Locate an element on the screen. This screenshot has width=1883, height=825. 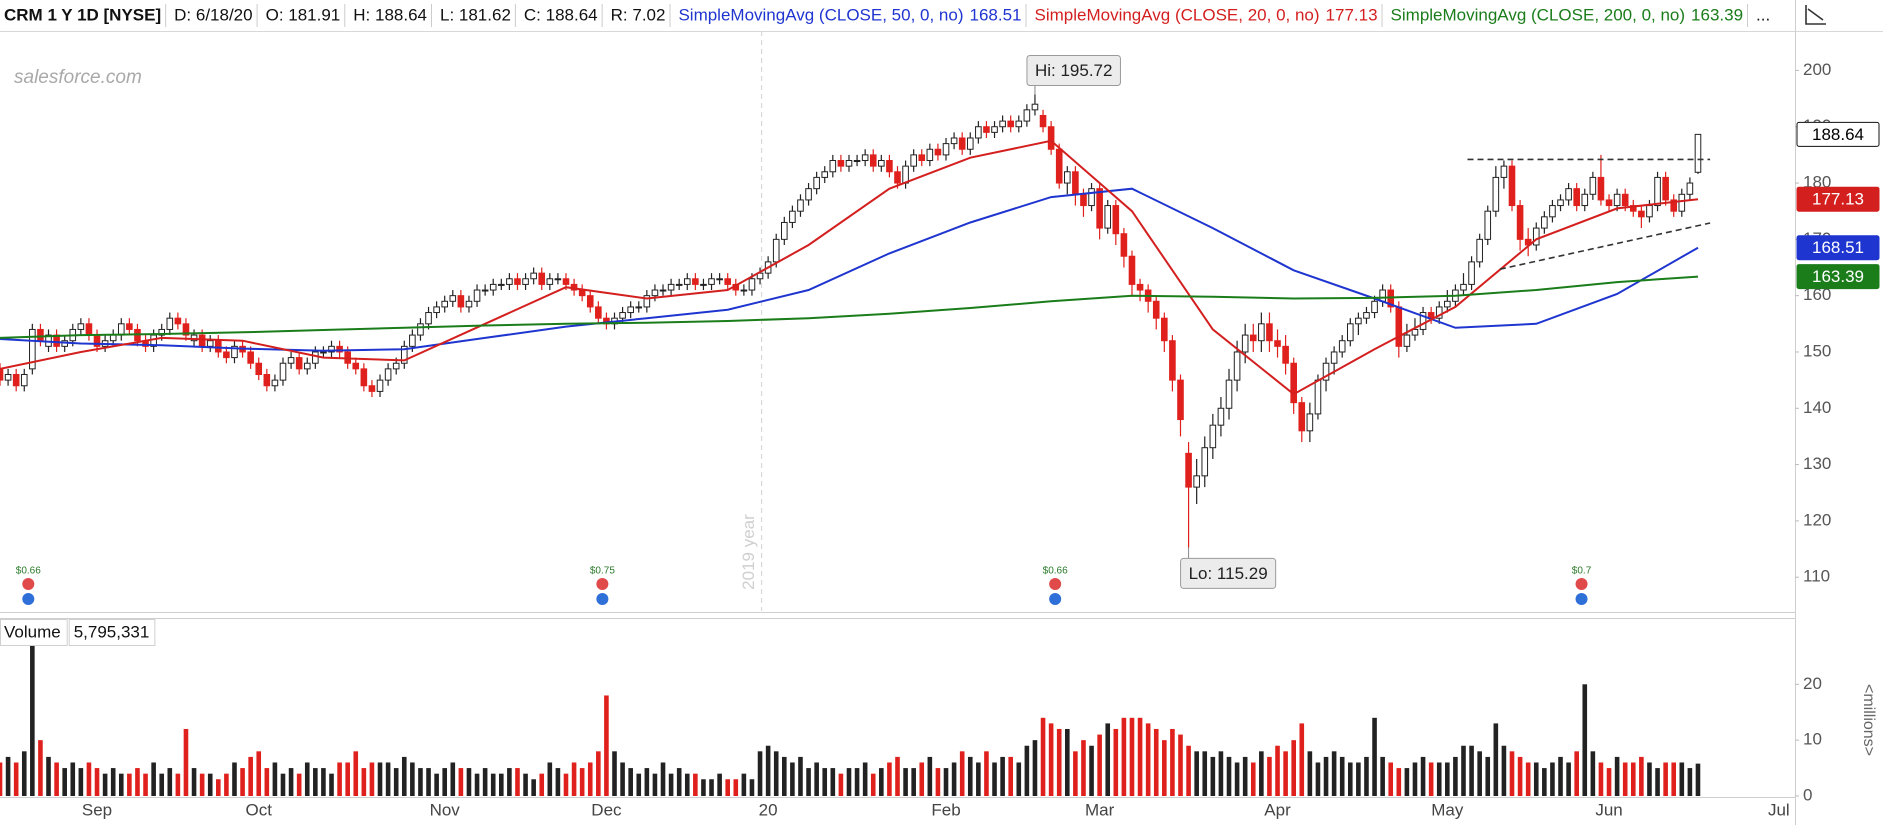
legend-entry: SimpleMovingAvg (CLOSE, 50, 0, no) is located at coordinates (820, 14).